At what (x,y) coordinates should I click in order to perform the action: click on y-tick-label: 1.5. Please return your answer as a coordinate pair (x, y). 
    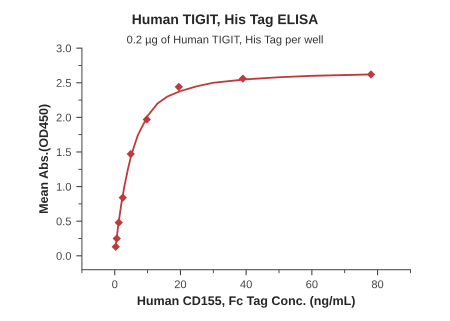
    Looking at the image, I should click on (64, 152).